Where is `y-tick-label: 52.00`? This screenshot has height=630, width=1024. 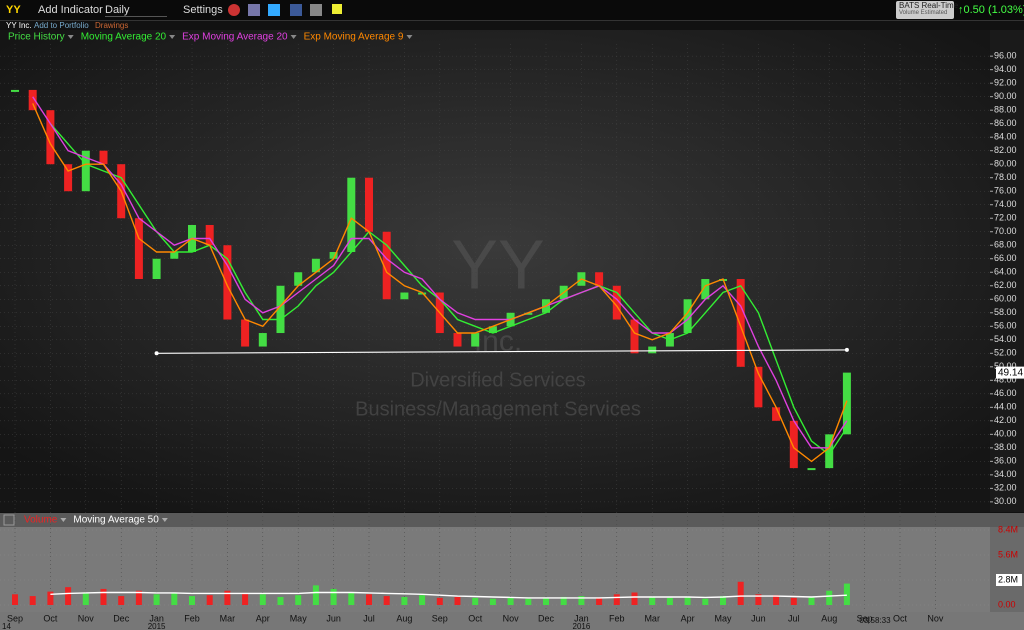
y-tick-label: 52.00 is located at coordinates (1005, 353).